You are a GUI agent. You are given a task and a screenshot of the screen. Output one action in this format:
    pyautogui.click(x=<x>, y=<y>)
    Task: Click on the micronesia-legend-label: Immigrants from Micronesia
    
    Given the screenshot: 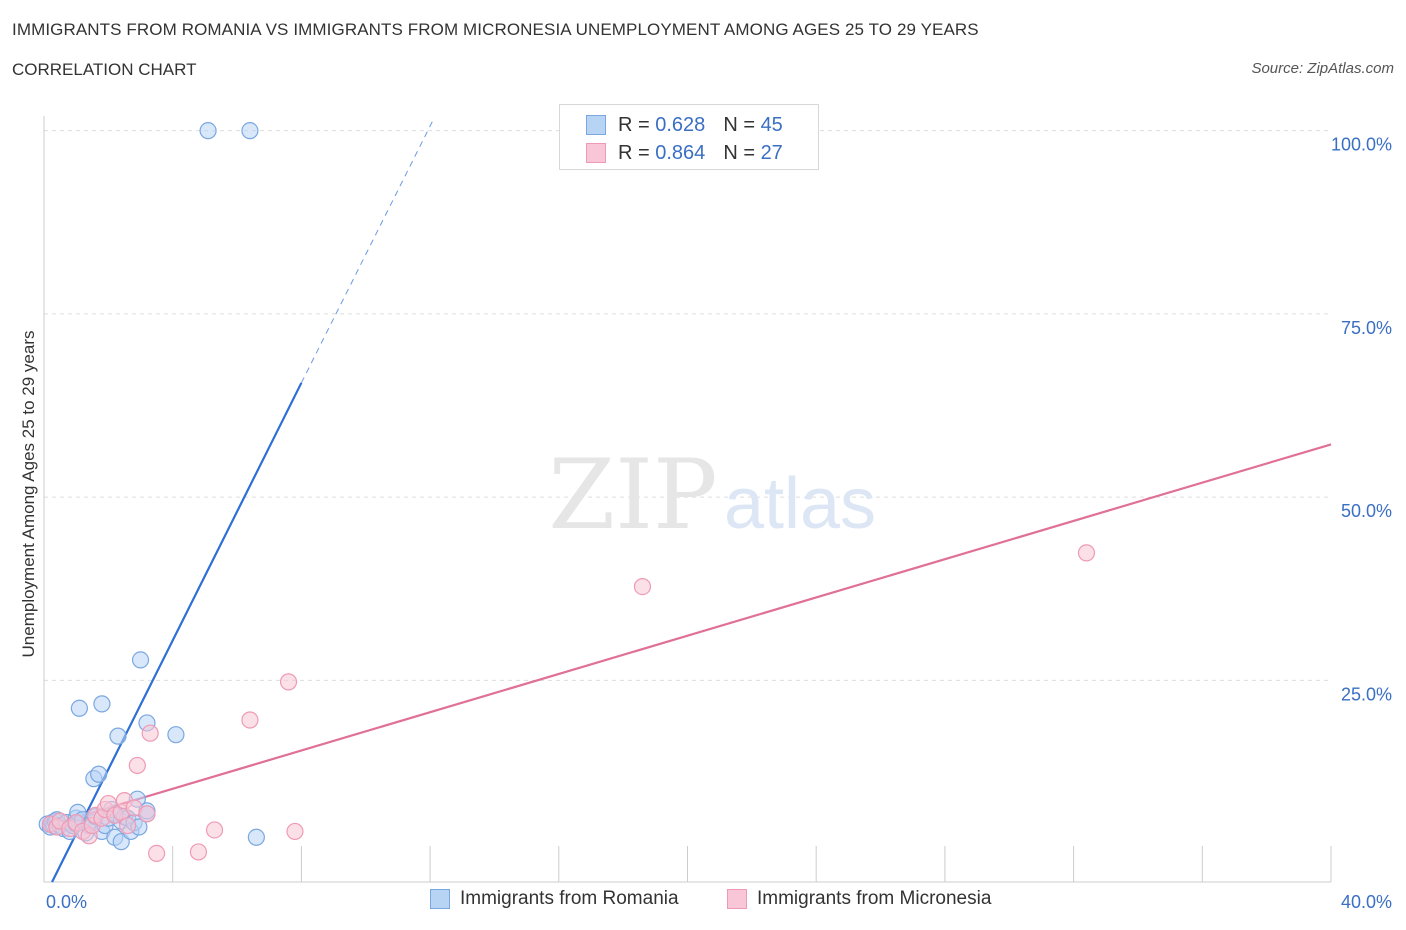 What is the action you would take?
    pyautogui.click(x=874, y=898)
    